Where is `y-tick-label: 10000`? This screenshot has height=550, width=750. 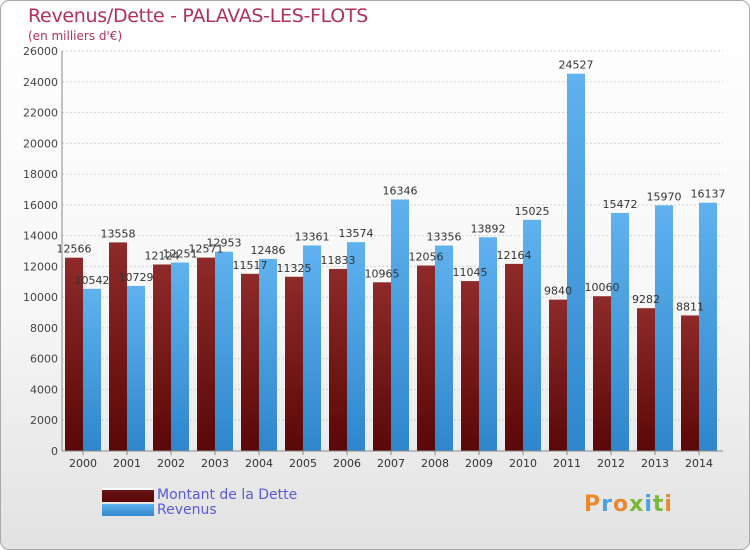 y-tick-label: 10000 is located at coordinates (40, 297).